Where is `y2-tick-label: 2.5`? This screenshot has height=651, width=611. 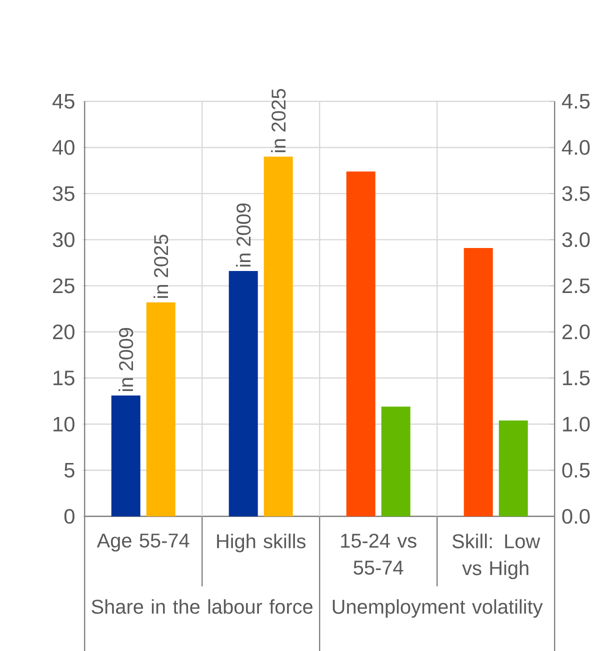
y2-tick-label: 2.5 is located at coordinates (576, 286).